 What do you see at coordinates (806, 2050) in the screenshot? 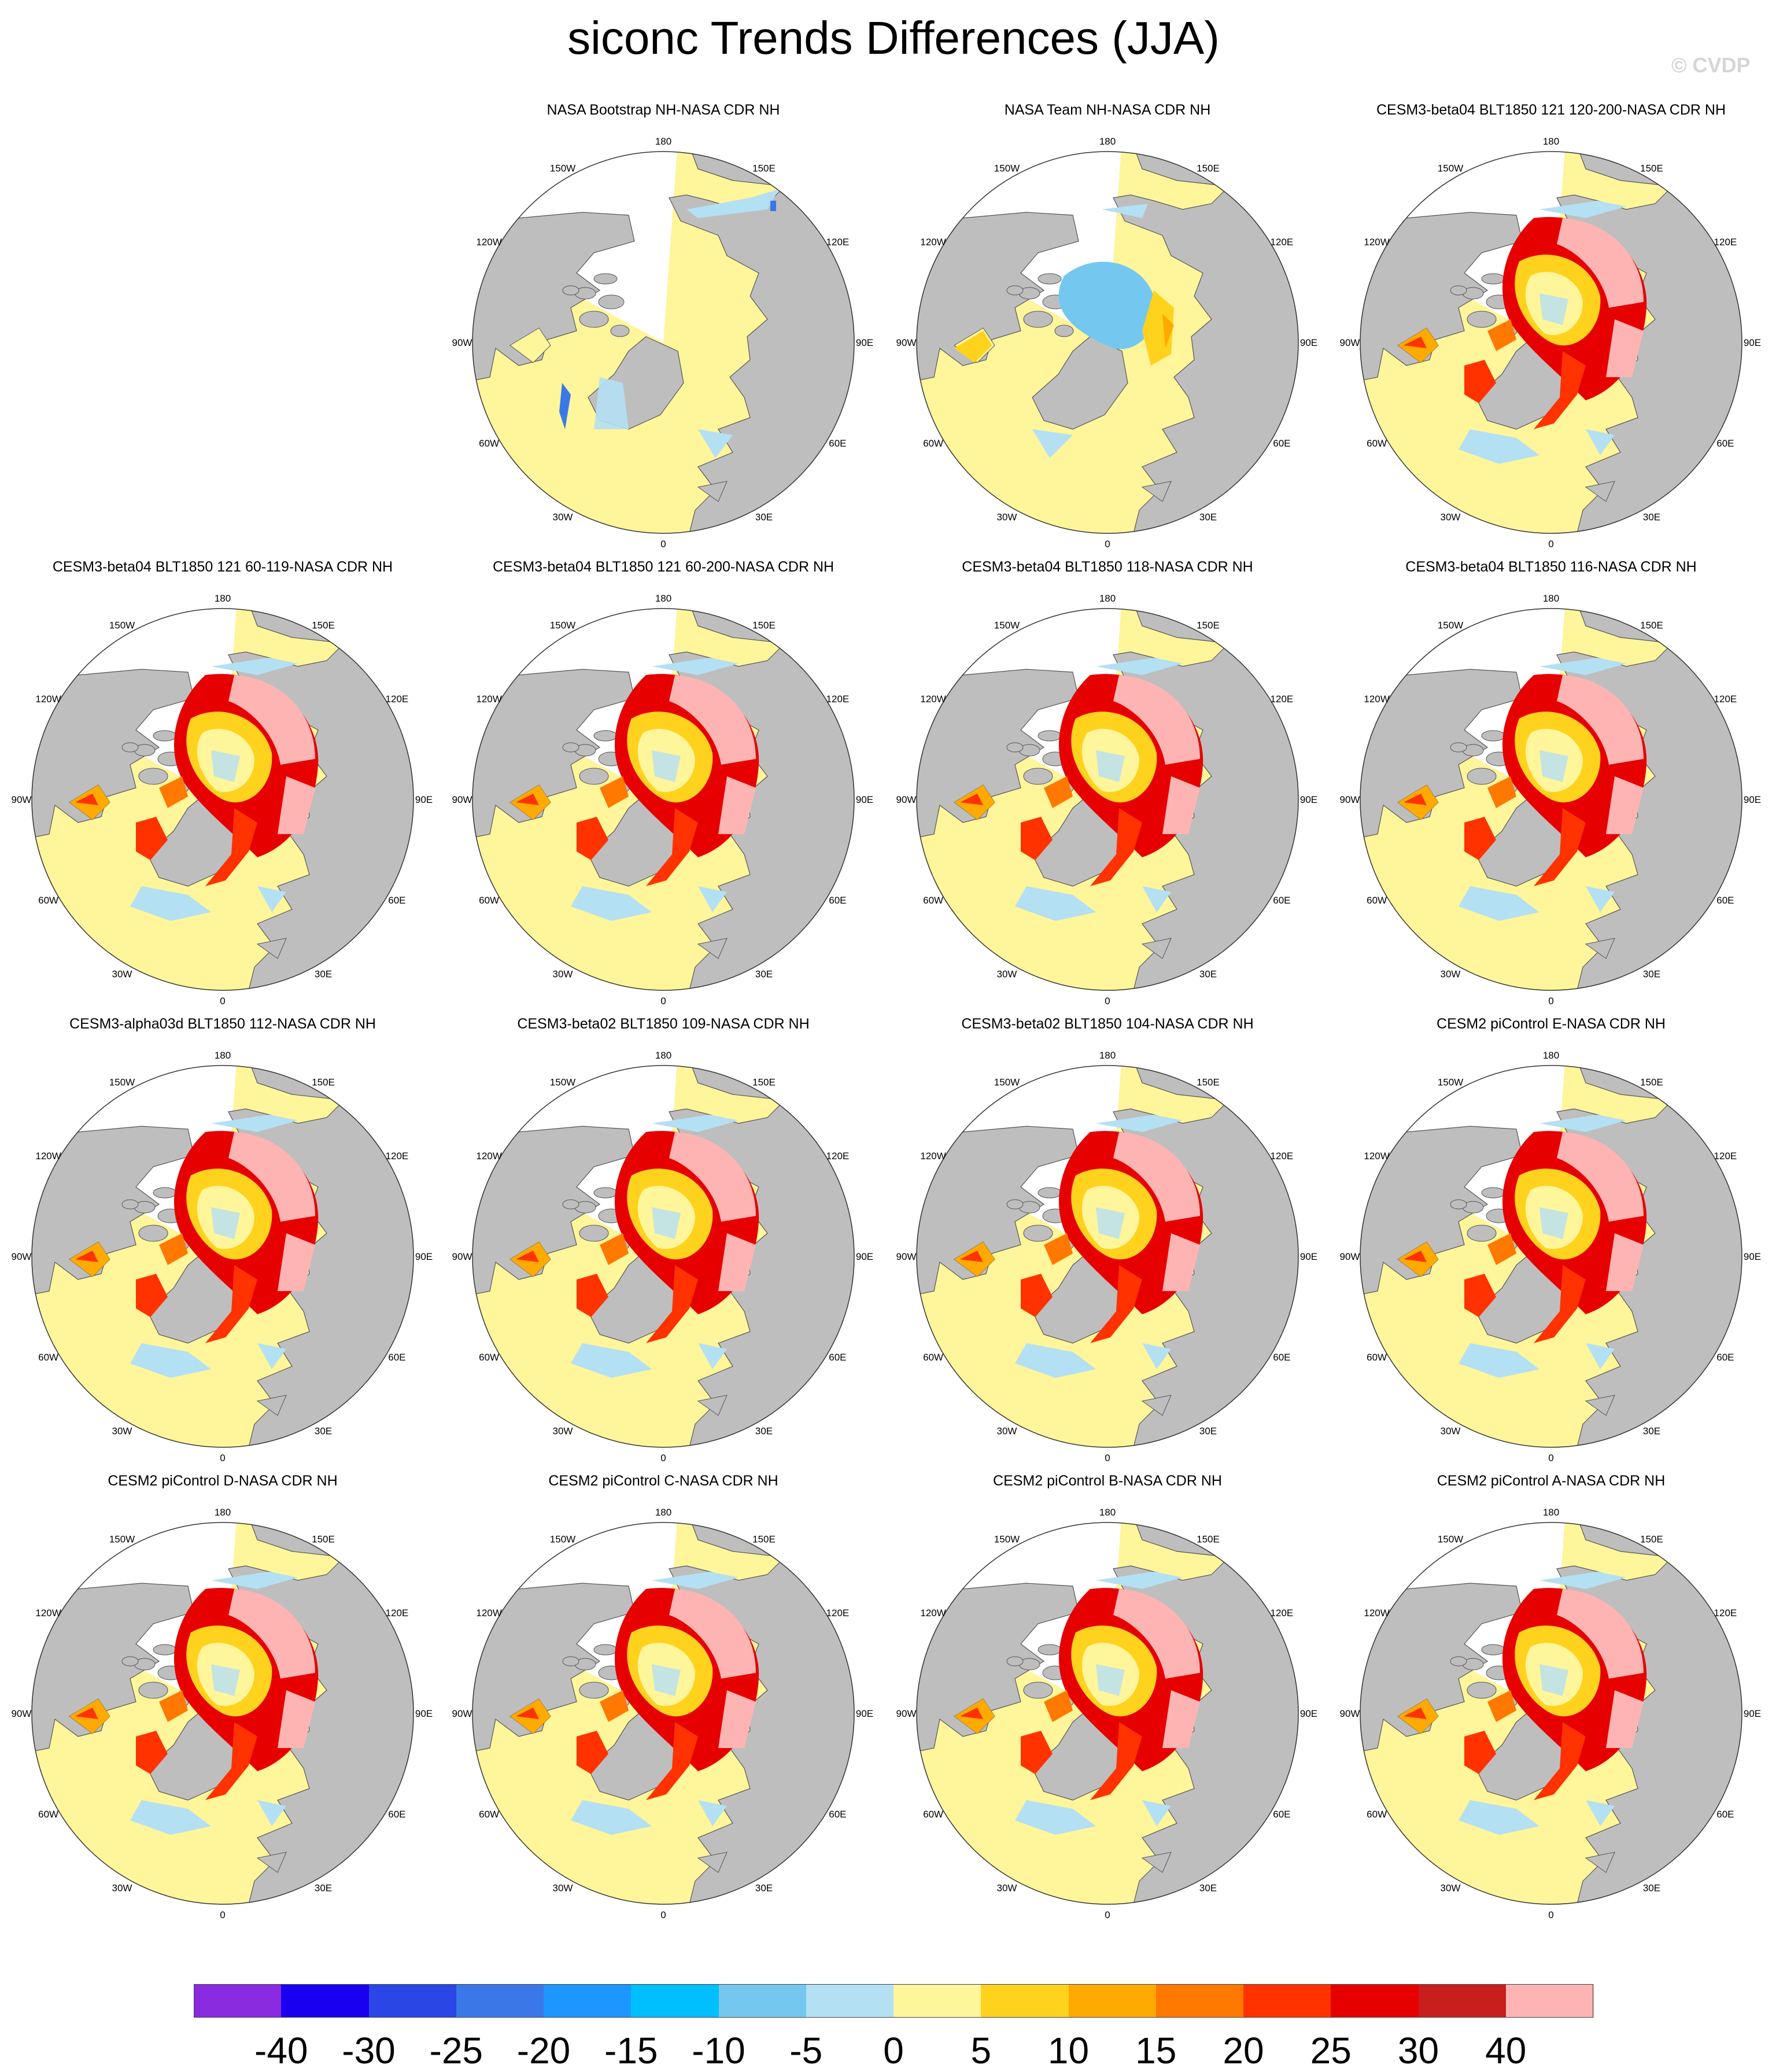
I see `colorbar-tick-label: -5` at bounding box center [806, 2050].